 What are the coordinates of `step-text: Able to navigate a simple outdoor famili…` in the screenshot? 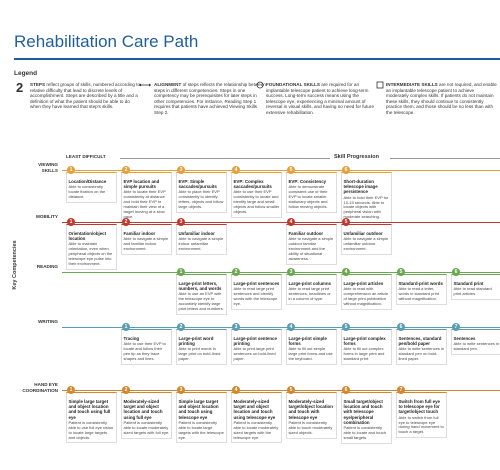 It's located at (311, 248).